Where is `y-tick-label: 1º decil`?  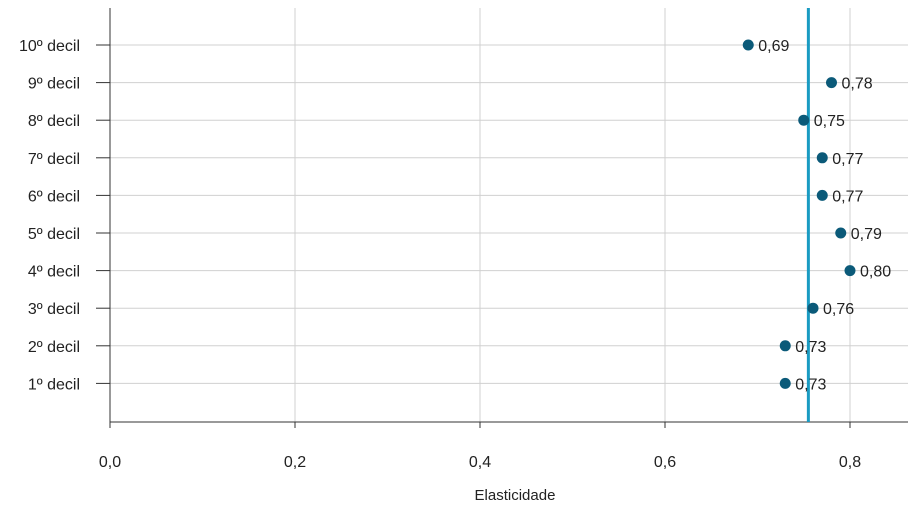 y-tick-label: 1º decil is located at coordinates (54, 384).